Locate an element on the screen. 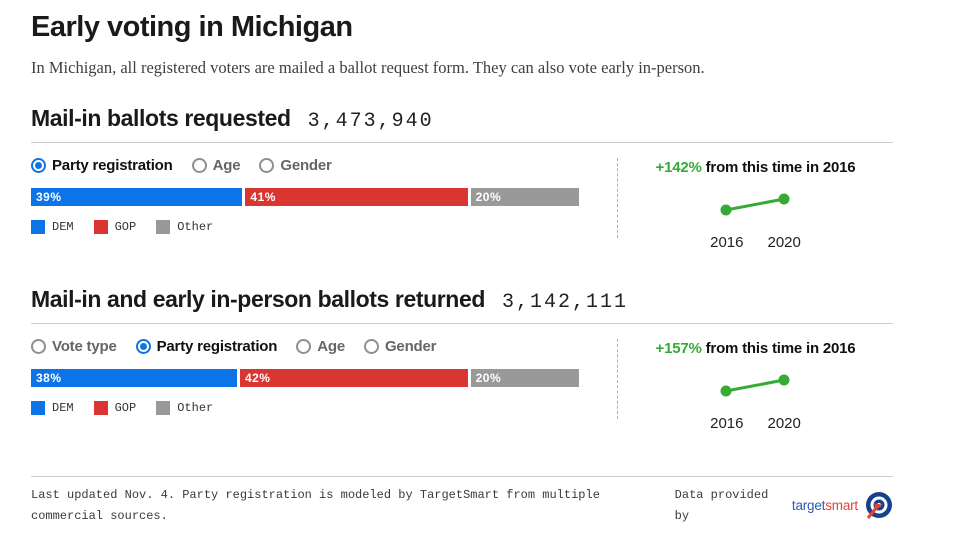 The image size is (954, 534). section-total-count: 3,142,111 is located at coordinates (565, 302).